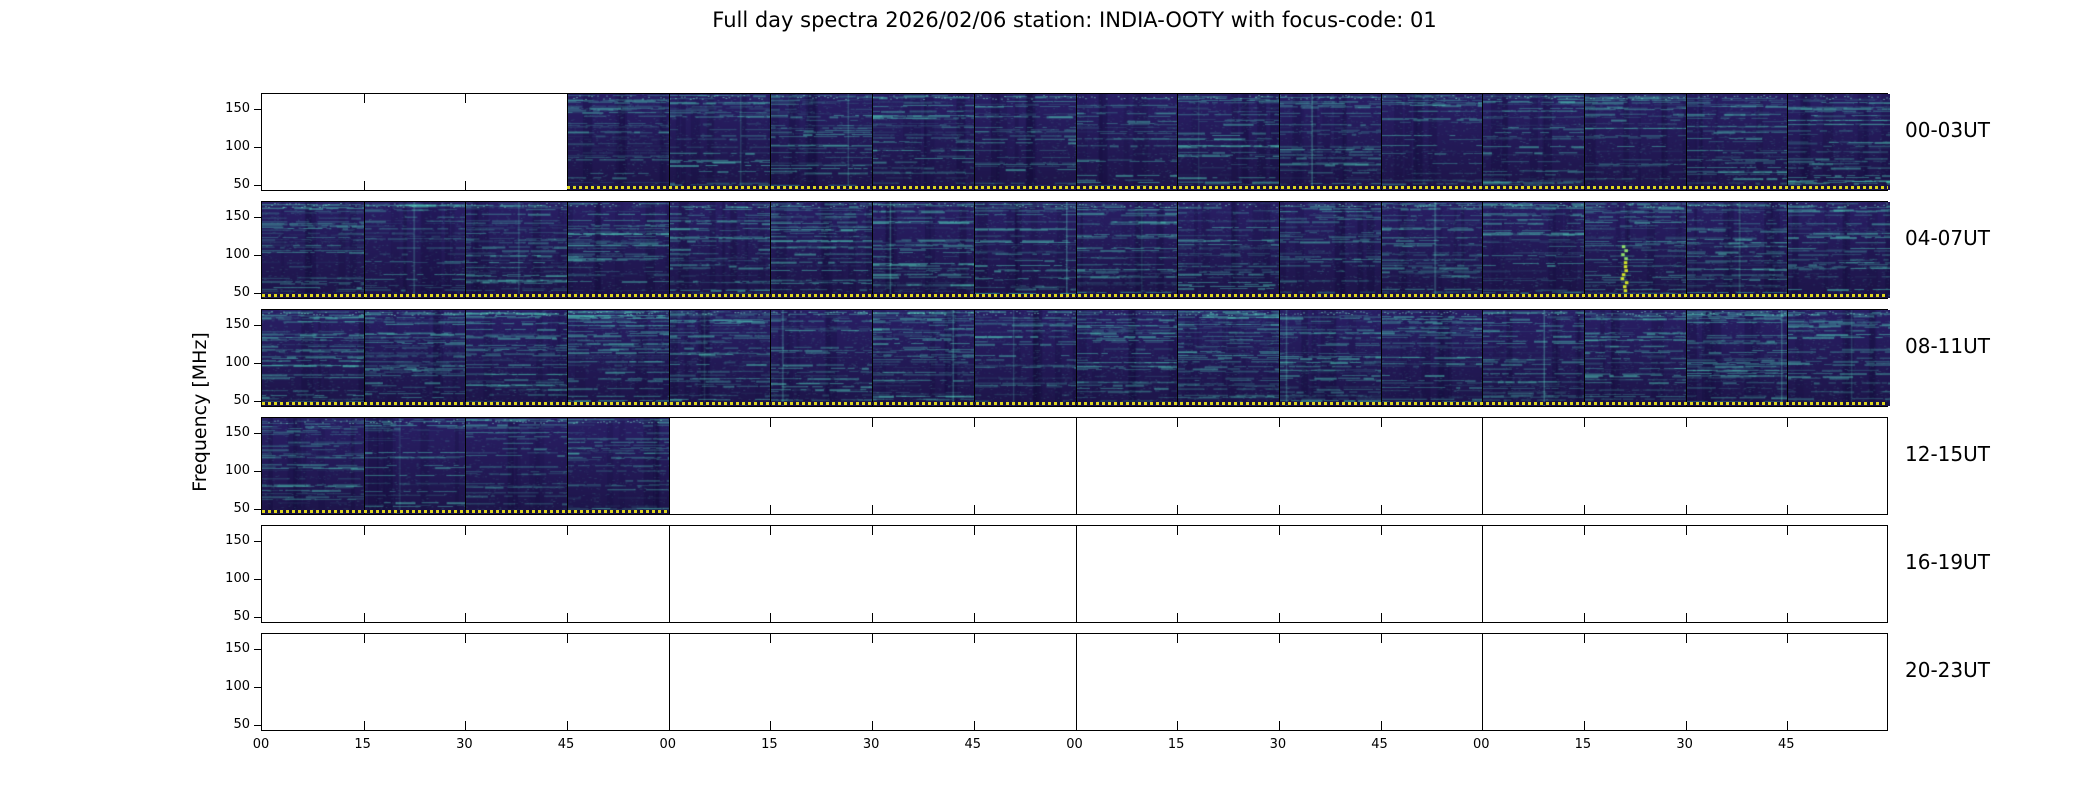 This screenshot has width=2100, height=800. I want to click on row-time-range-label: 16-19UT, so click(1947, 562).